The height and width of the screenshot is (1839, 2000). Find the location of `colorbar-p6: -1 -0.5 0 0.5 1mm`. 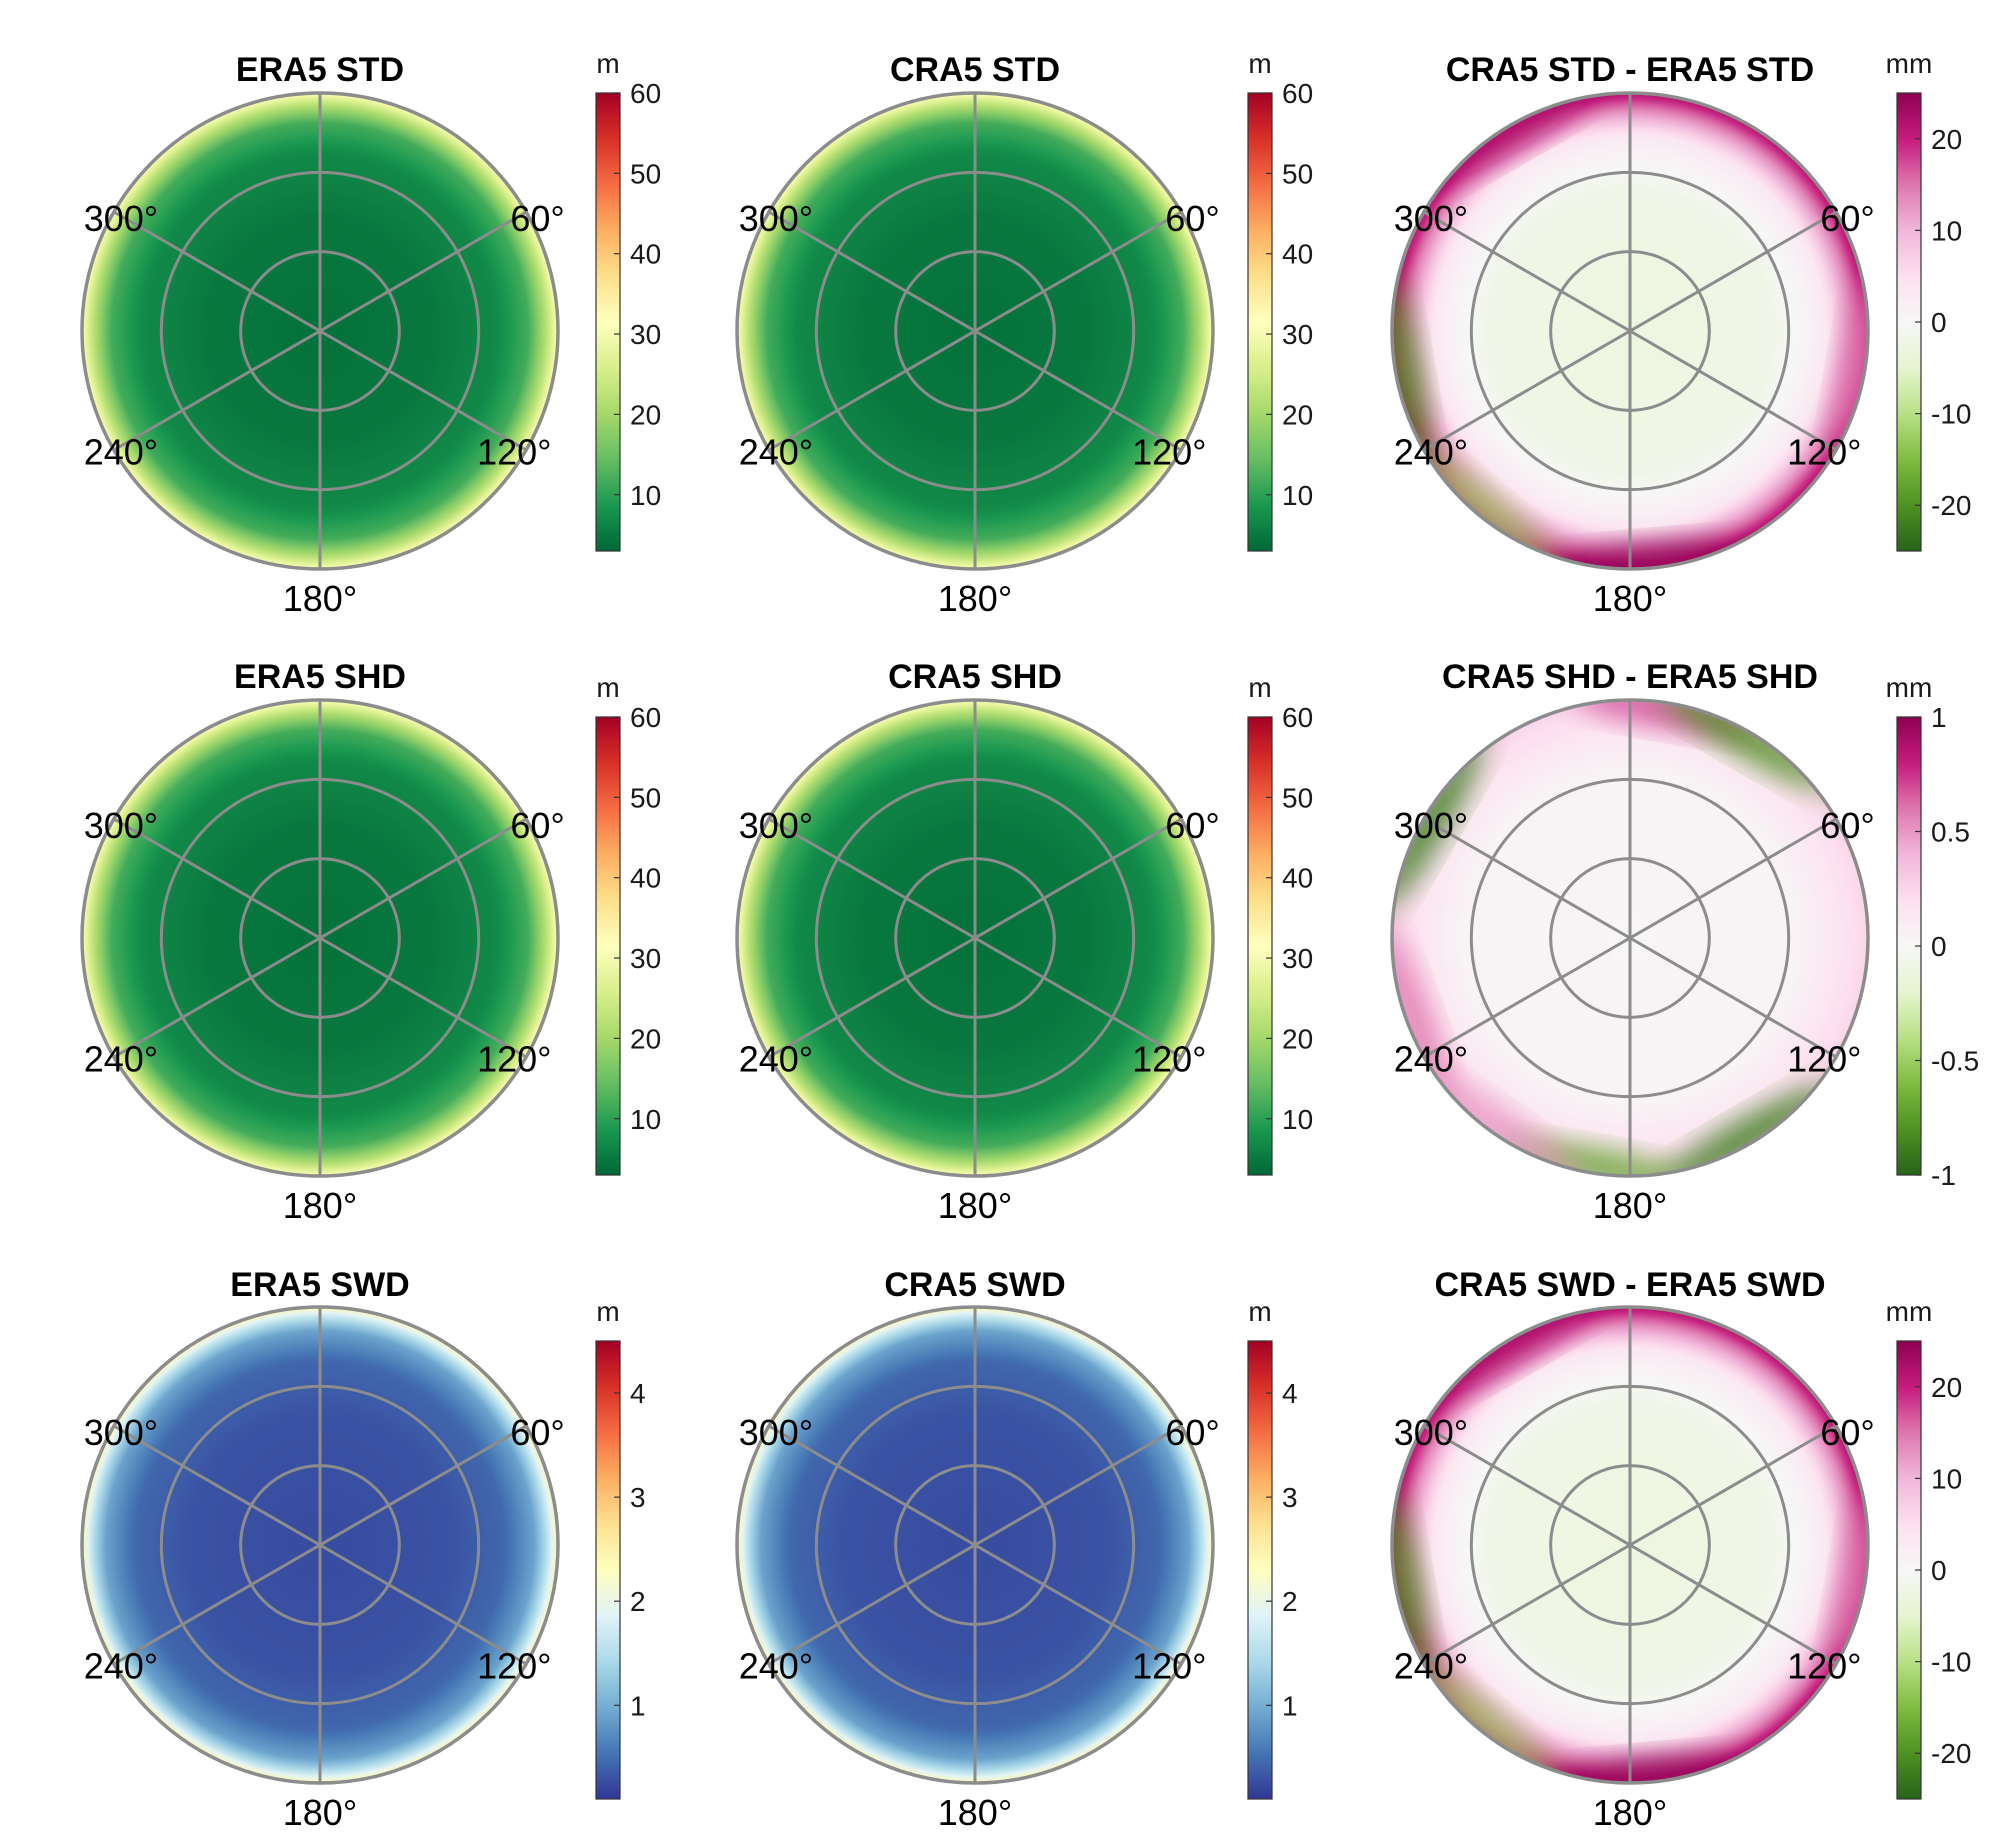

colorbar-p6: -1 -0.5 0 0.5 1mm is located at coordinates (1933, 931).